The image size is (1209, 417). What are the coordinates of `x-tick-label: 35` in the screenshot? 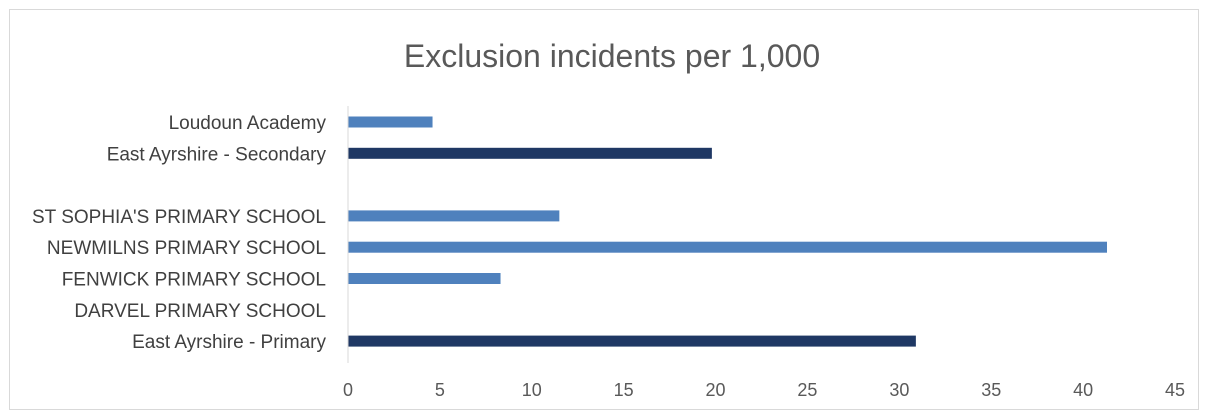 It's located at (991, 390).